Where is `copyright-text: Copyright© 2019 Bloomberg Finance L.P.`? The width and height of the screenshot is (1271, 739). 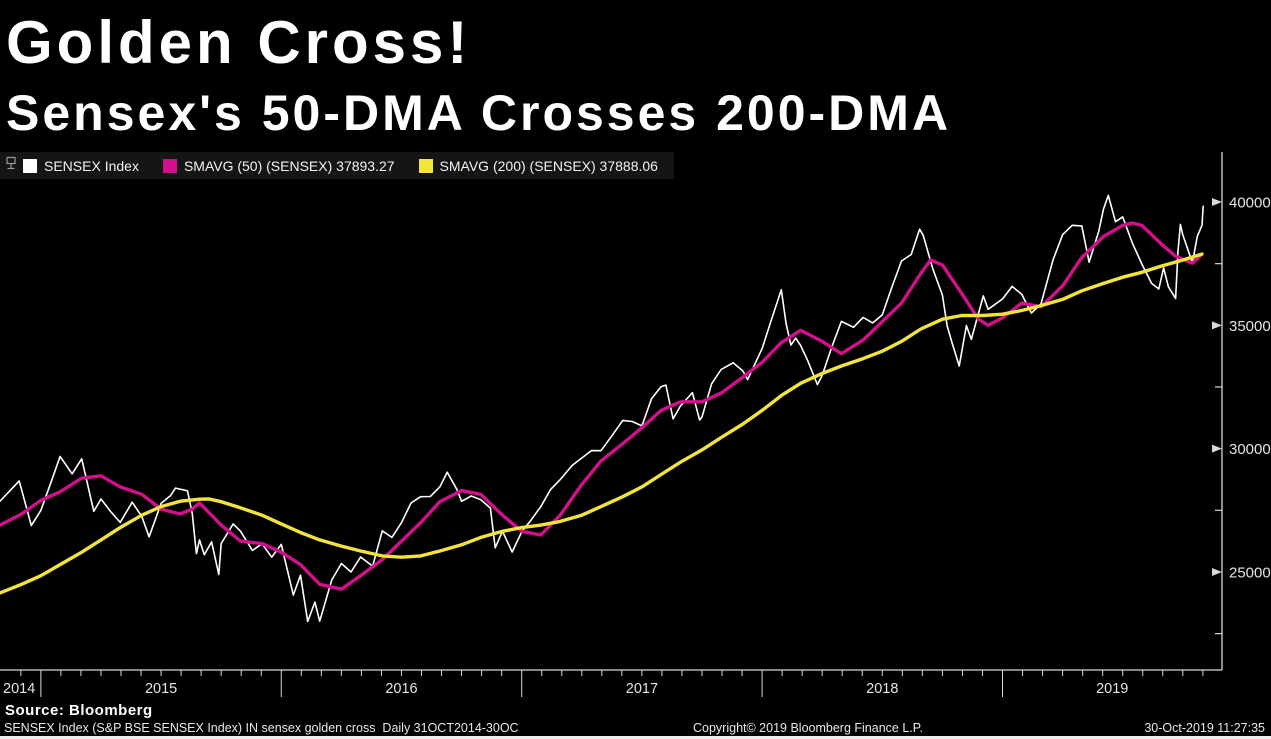
copyright-text: Copyright© 2019 Bloomberg Finance L.P. is located at coordinates (808, 728).